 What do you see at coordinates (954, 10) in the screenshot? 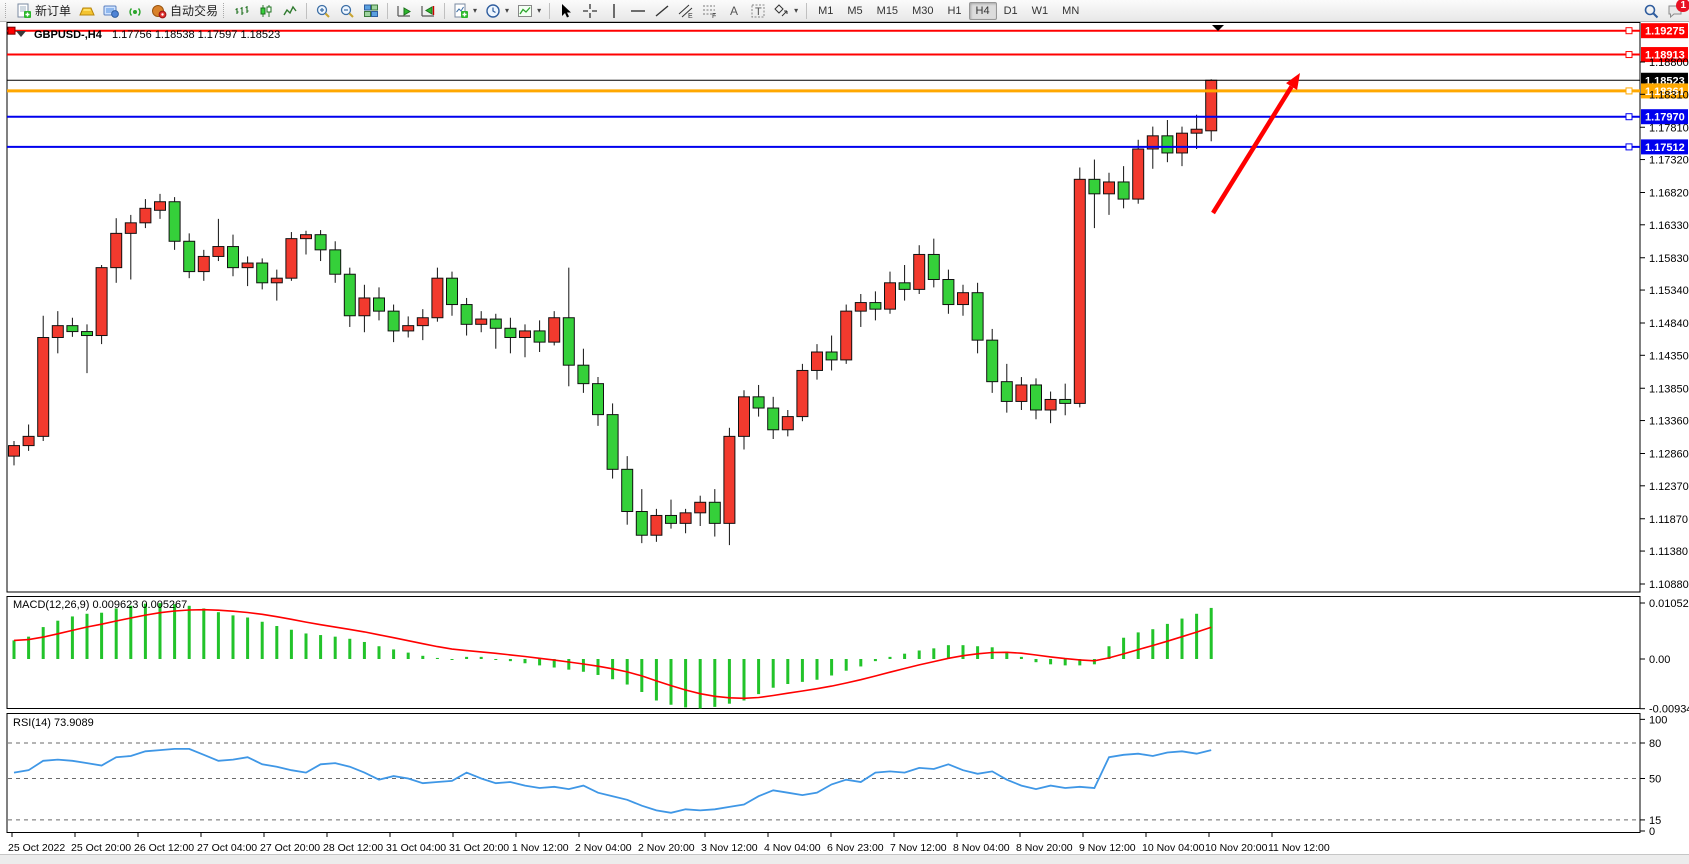
I see `timeframe-button-h1: H1` at bounding box center [954, 10].